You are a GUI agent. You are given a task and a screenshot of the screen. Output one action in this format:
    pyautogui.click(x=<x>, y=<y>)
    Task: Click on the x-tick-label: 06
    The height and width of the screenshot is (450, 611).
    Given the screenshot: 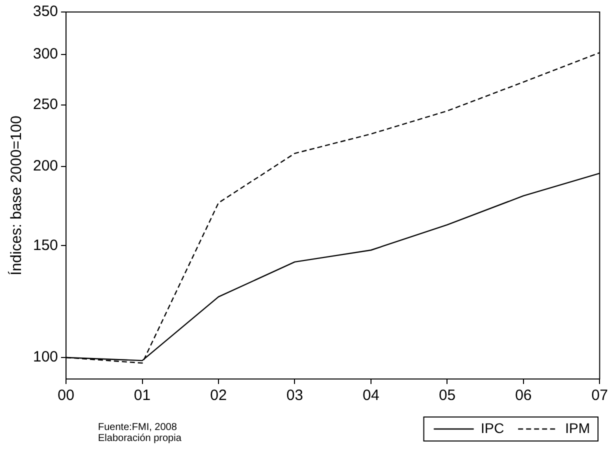 What is the action you would take?
    pyautogui.click(x=523, y=395)
    